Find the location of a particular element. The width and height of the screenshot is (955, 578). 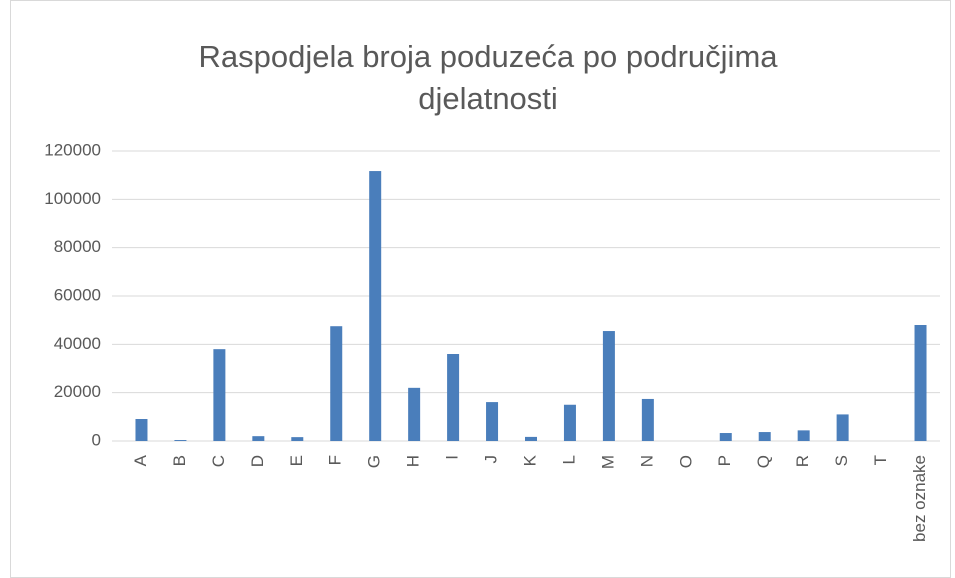

y-tick-label: 40000 is located at coordinates (77, 343).